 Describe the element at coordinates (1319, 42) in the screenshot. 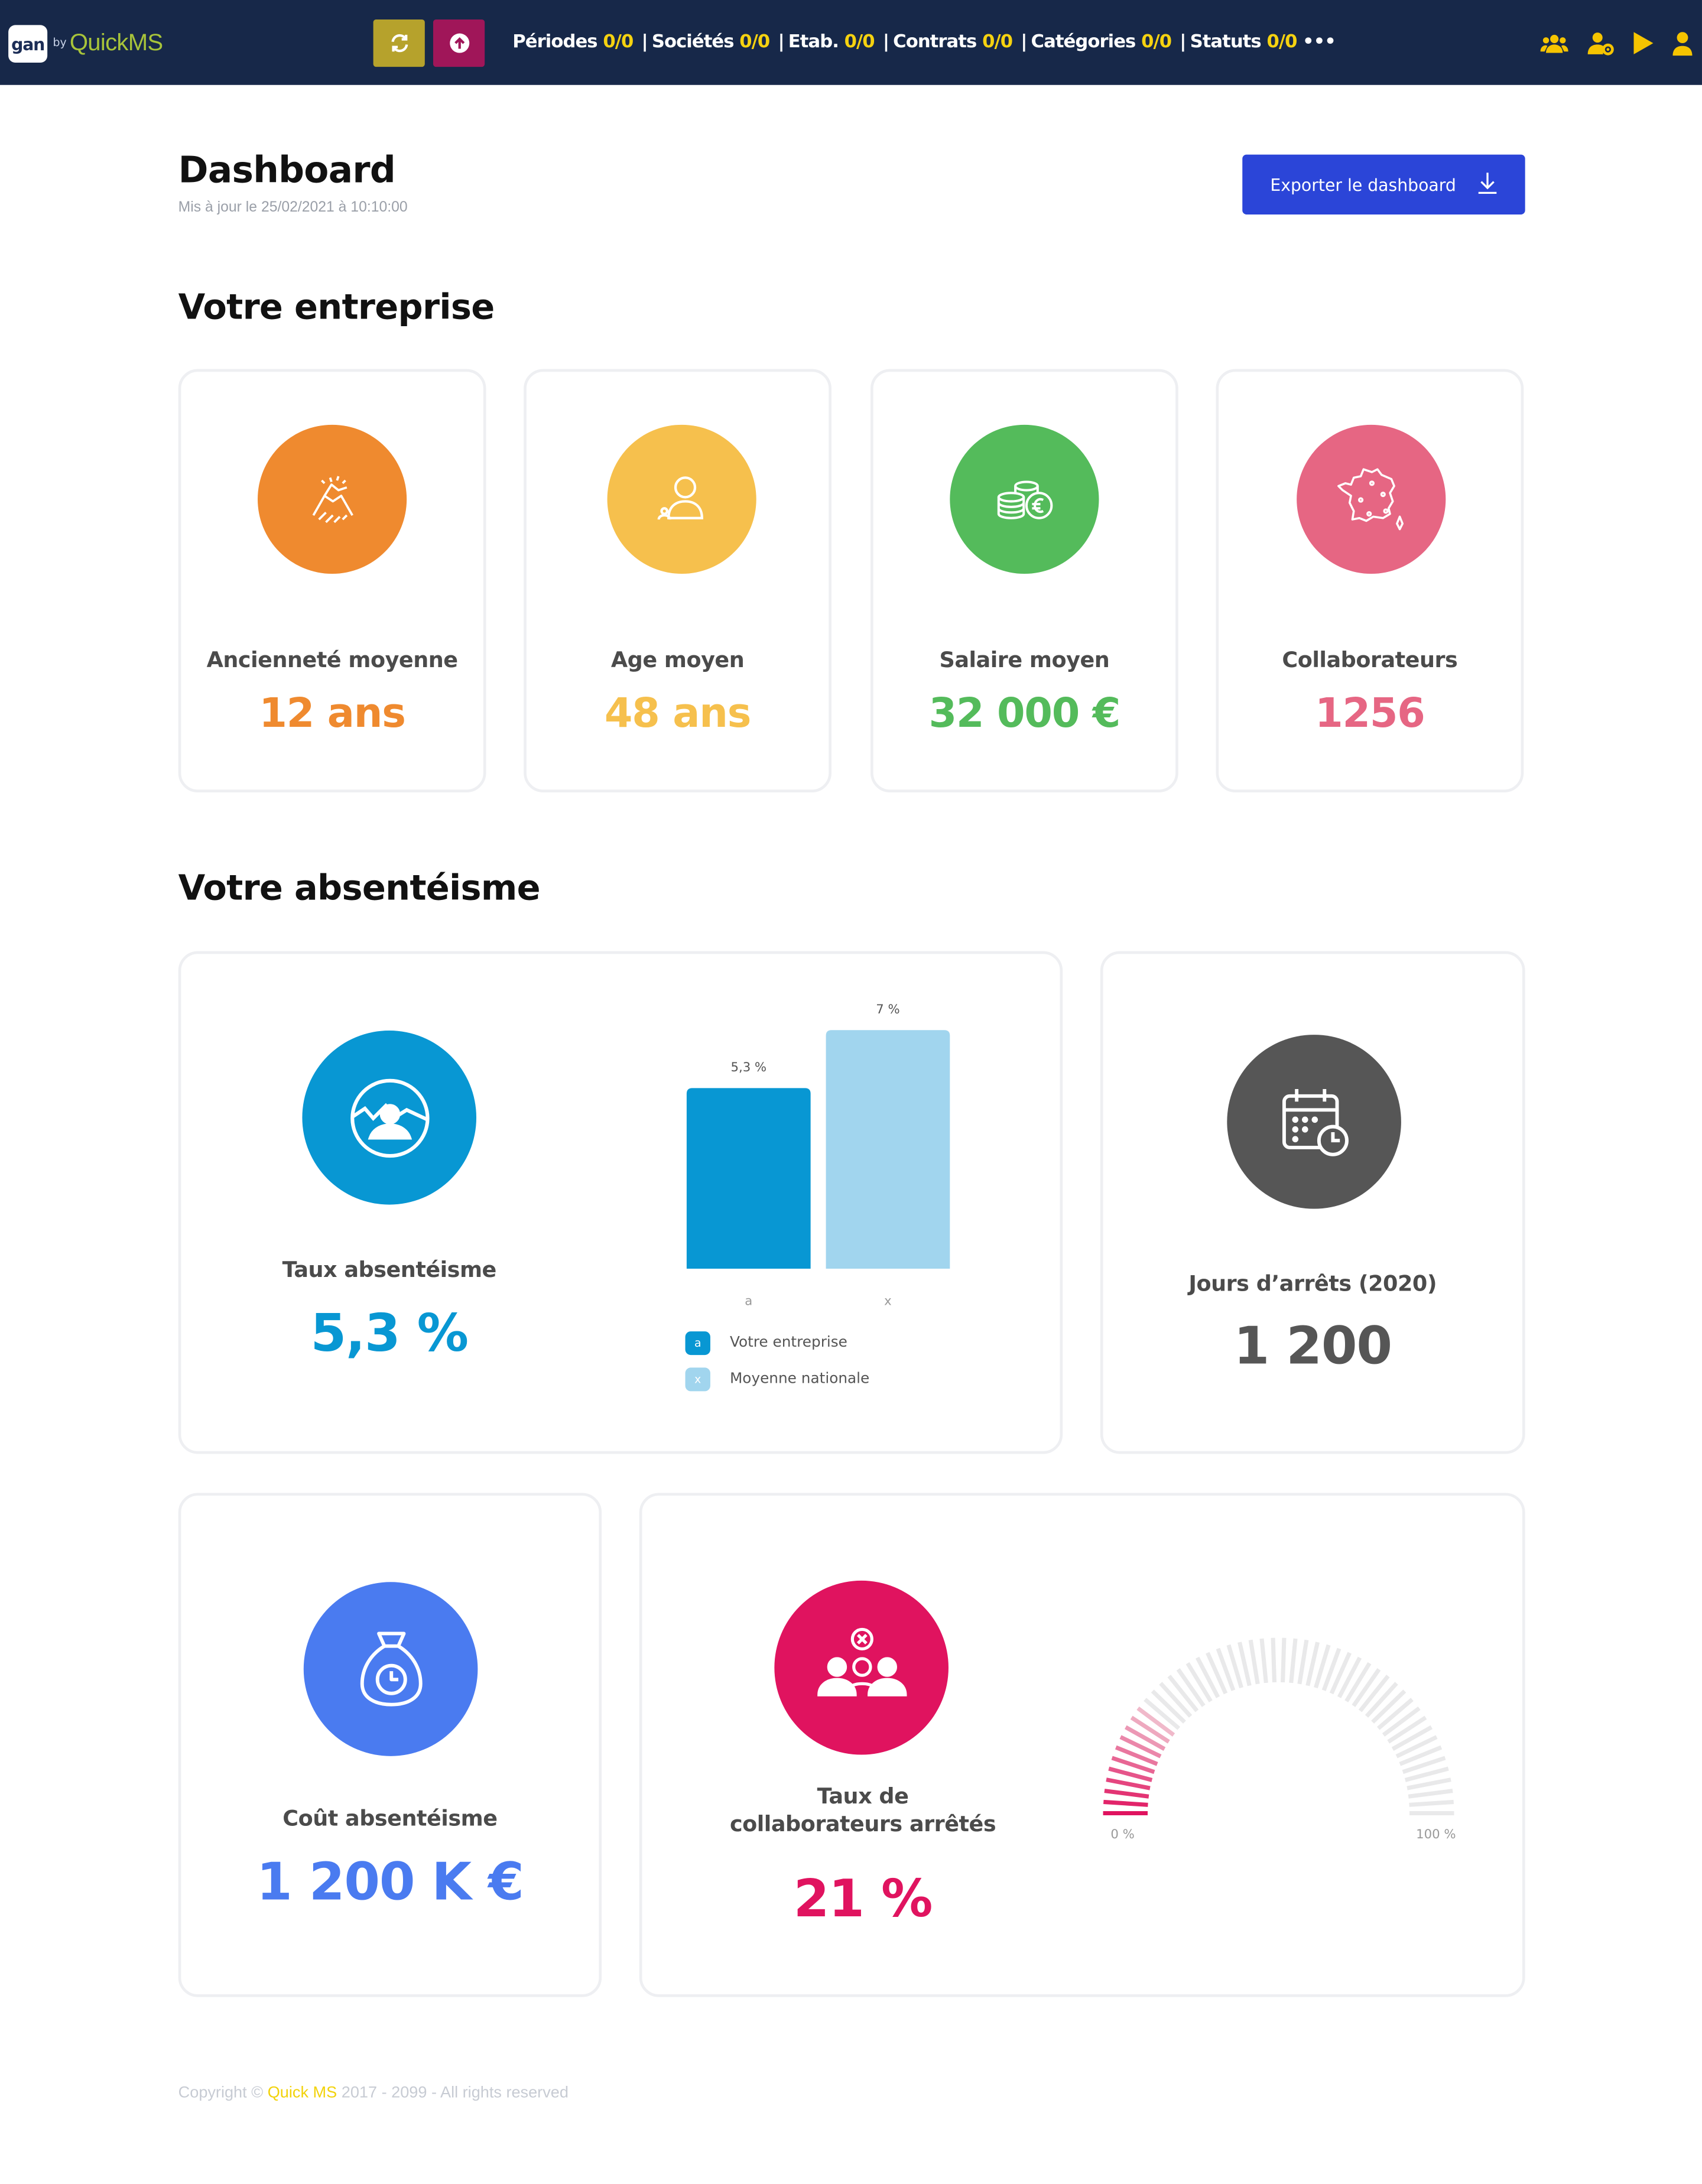

I see `more-filters-button: •••` at that location.